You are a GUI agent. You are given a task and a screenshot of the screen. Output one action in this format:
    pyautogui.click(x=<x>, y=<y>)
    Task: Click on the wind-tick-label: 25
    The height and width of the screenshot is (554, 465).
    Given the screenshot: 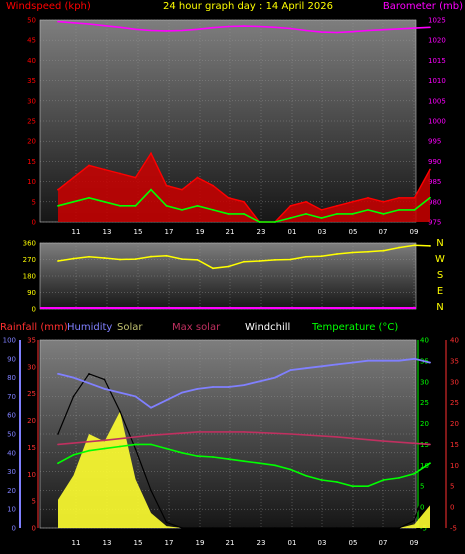 What is the action you would take?
    pyautogui.click(x=31, y=122)
    